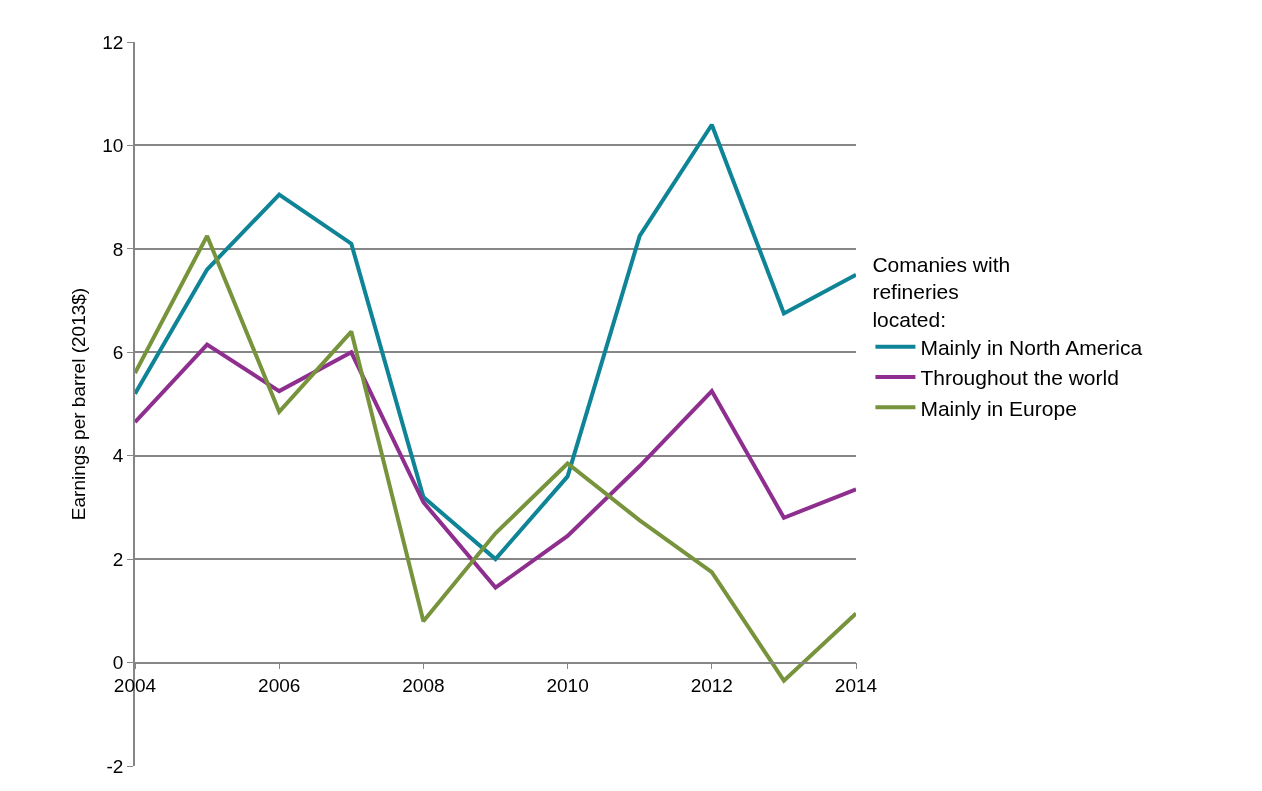 This screenshot has width=1262, height=791. Describe the element at coordinates (118, 559) in the screenshot. I see `y-tick-label: 2` at that location.